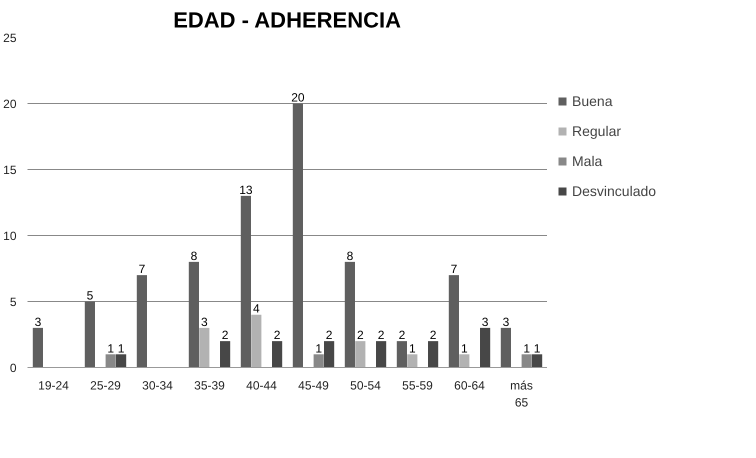  What do you see at coordinates (10, 170) in the screenshot?
I see `y-tick-label: 15` at bounding box center [10, 170].